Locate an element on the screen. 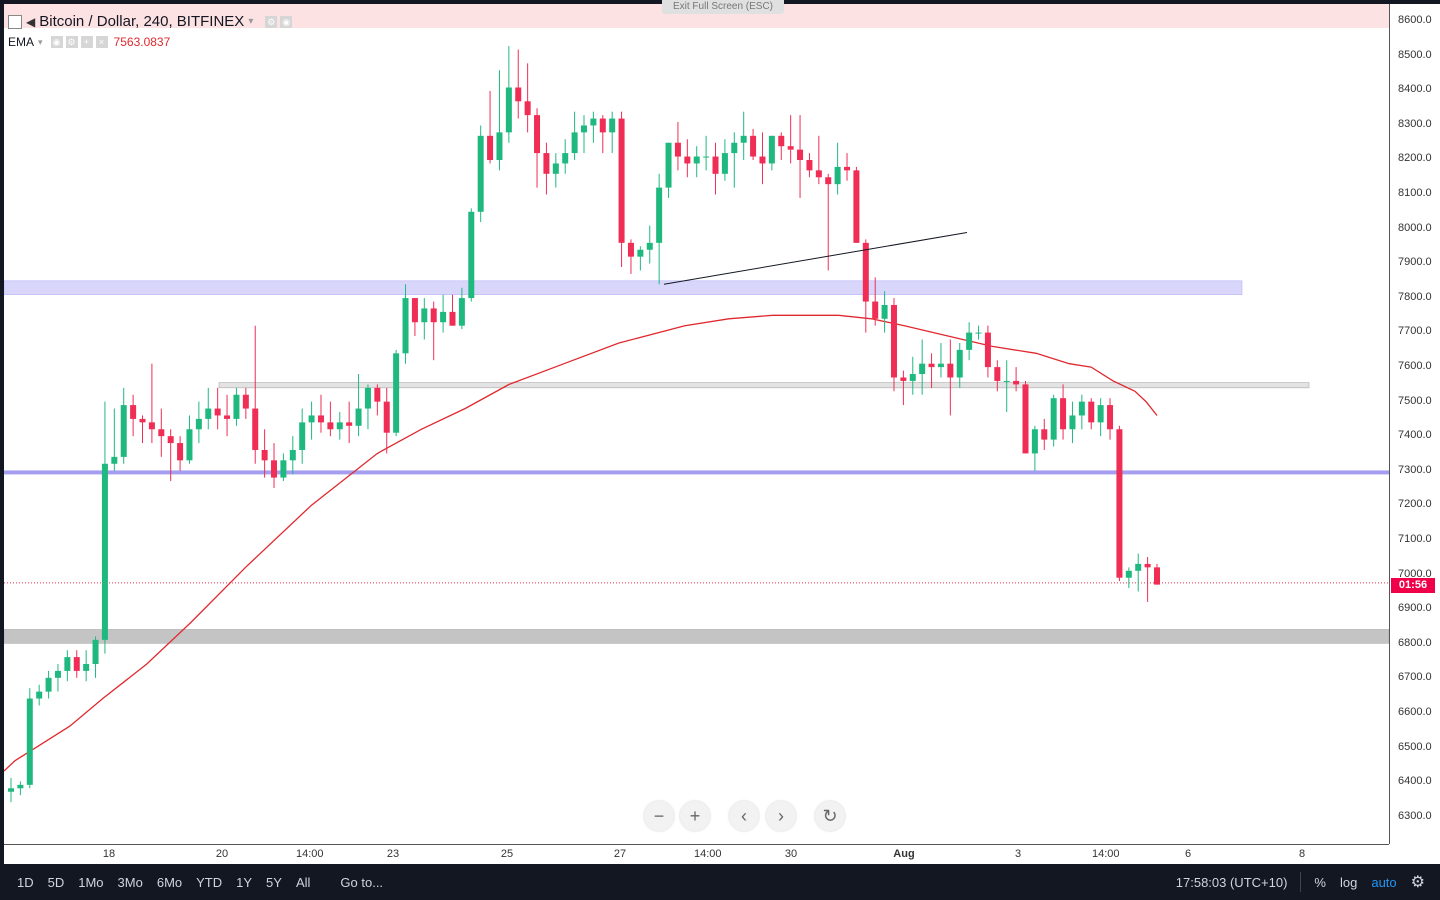 The image size is (1440, 900). price-zone is located at coordinates (623, 287).